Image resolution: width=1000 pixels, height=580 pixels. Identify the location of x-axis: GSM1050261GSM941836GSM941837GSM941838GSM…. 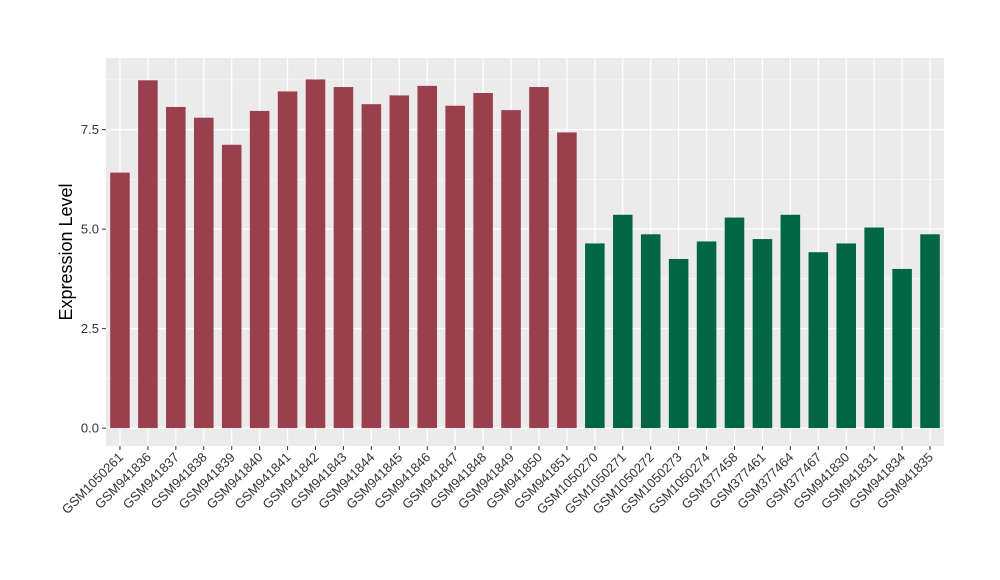
(497, 481).